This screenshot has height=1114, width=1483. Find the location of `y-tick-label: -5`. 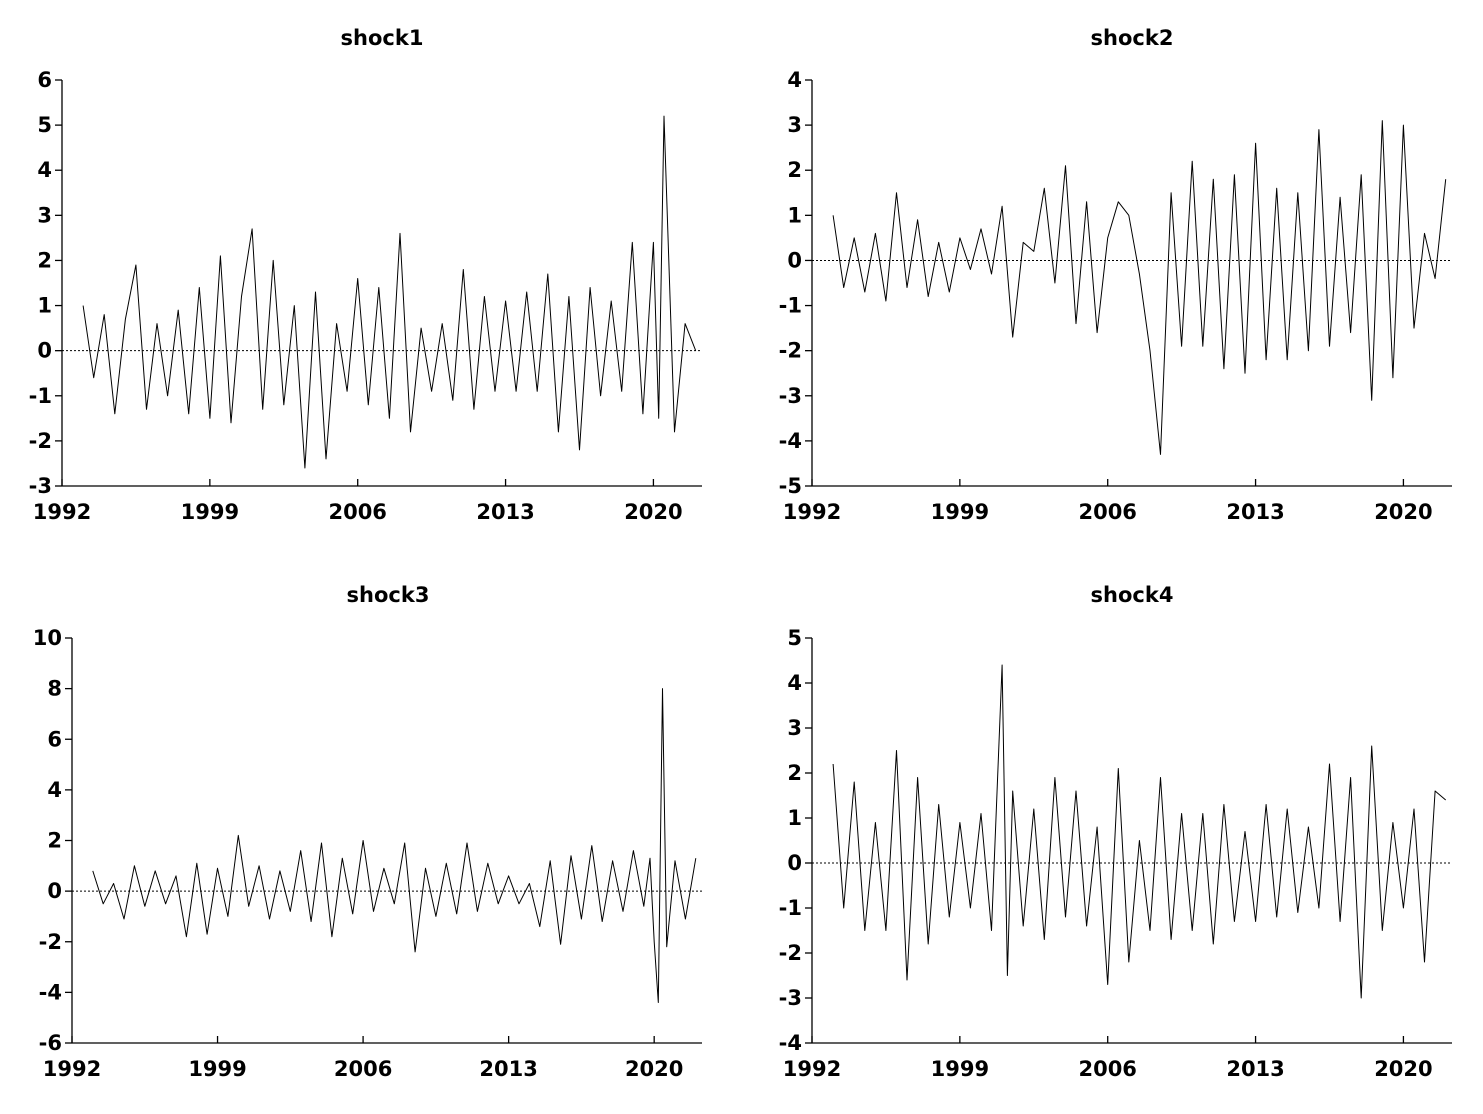

y-tick-label: -5 is located at coordinates (790, 486).